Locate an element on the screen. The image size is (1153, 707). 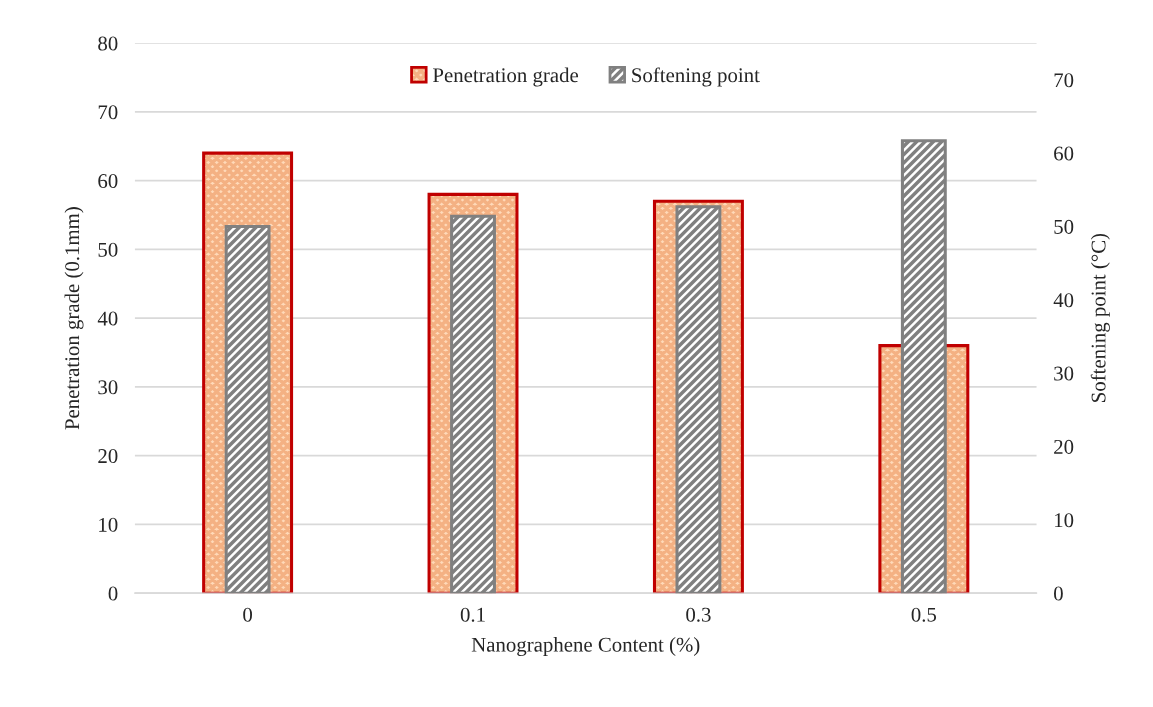
x-tick-label: 0.1 is located at coordinates (472, 614).